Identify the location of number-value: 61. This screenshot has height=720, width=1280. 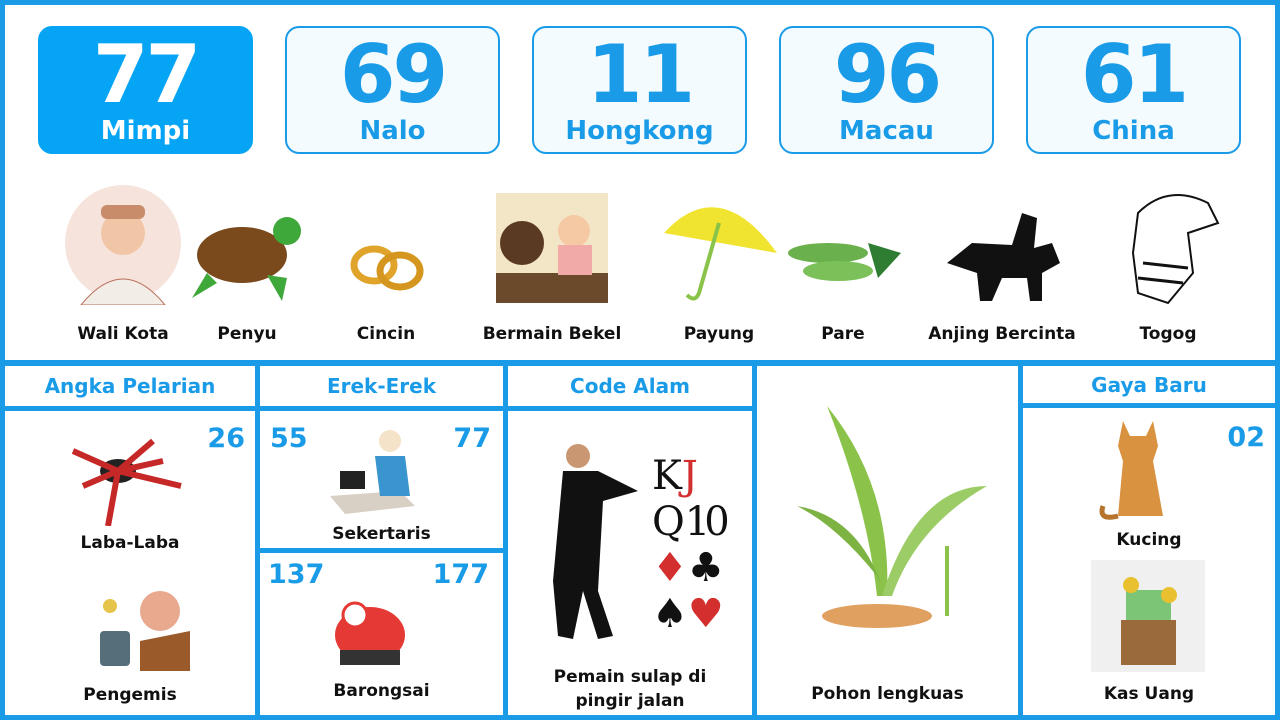
(1134, 74).